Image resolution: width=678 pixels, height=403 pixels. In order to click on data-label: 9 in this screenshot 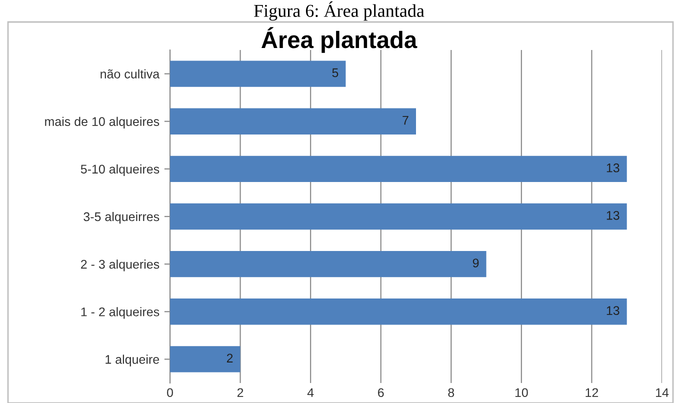, I will do `click(475, 263)`.